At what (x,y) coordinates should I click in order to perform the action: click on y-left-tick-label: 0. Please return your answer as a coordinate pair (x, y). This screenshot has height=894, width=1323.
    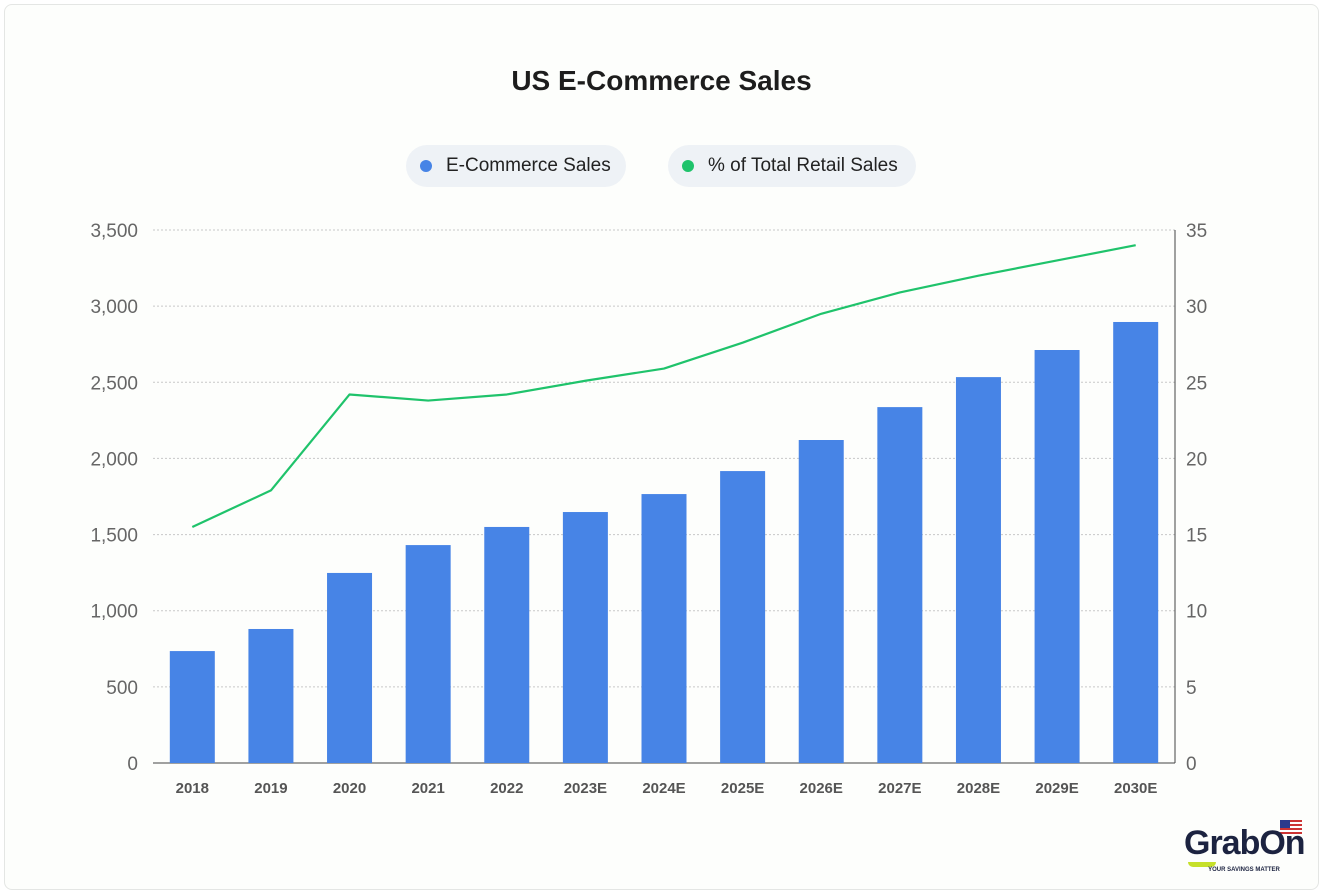
    Looking at the image, I should click on (132, 764).